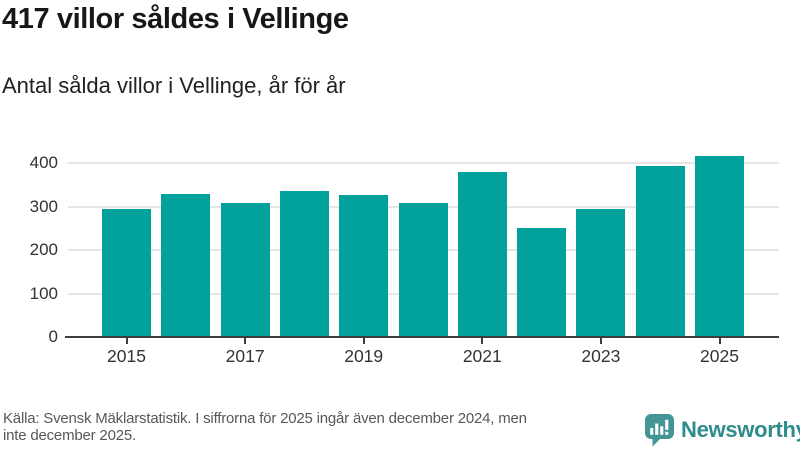 The image size is (800, 450). What do you see at coordinates (719, 356) in the screenshot?
I see `x-axis-label-2025: 2025` at bounding box center [719, 356].